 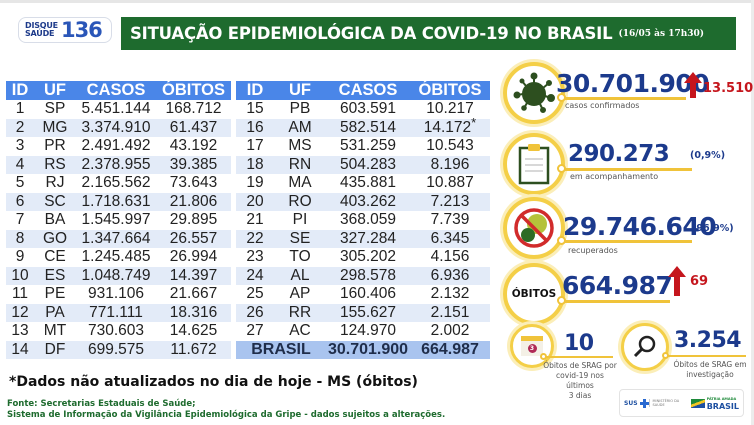 I want to click on cell-uf: DF, so click(x=55, y=349).